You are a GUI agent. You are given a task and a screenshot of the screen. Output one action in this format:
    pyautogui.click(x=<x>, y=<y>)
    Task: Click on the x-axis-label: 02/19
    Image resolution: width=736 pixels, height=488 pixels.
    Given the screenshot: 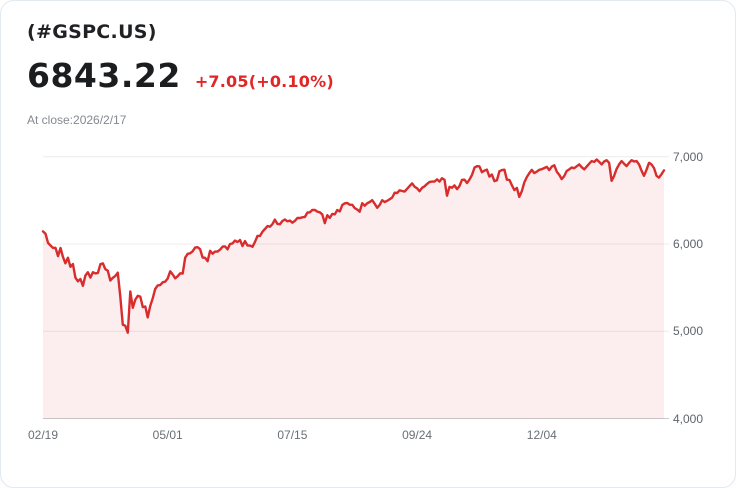 What is the action you would take?
    pyautogui.click(x=43, y=435)
    